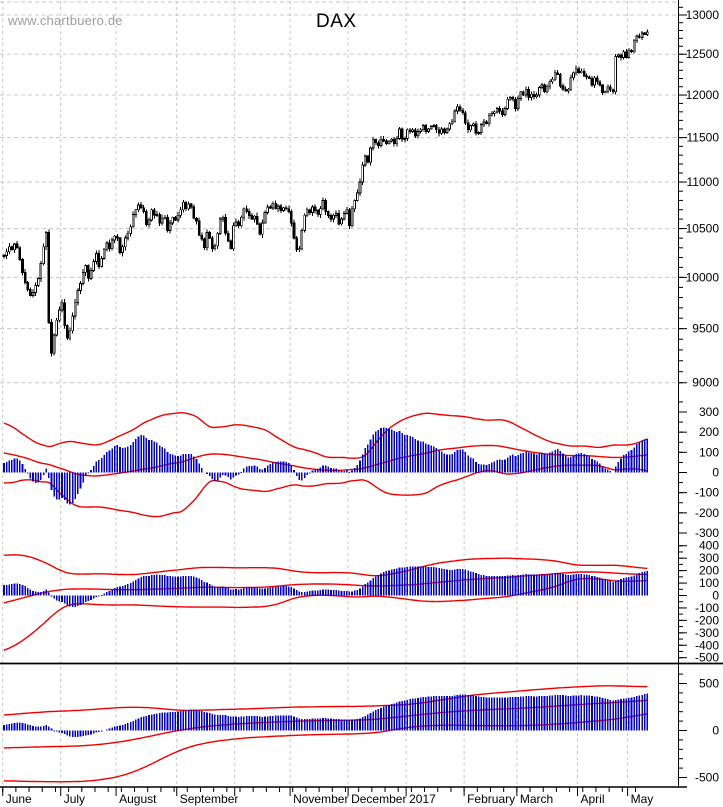 The height and width of the screenshot is (807, 723). Describe the element at coordinates (707, 645) in the screenshot. I see `y-axis-label: -400` at that location.